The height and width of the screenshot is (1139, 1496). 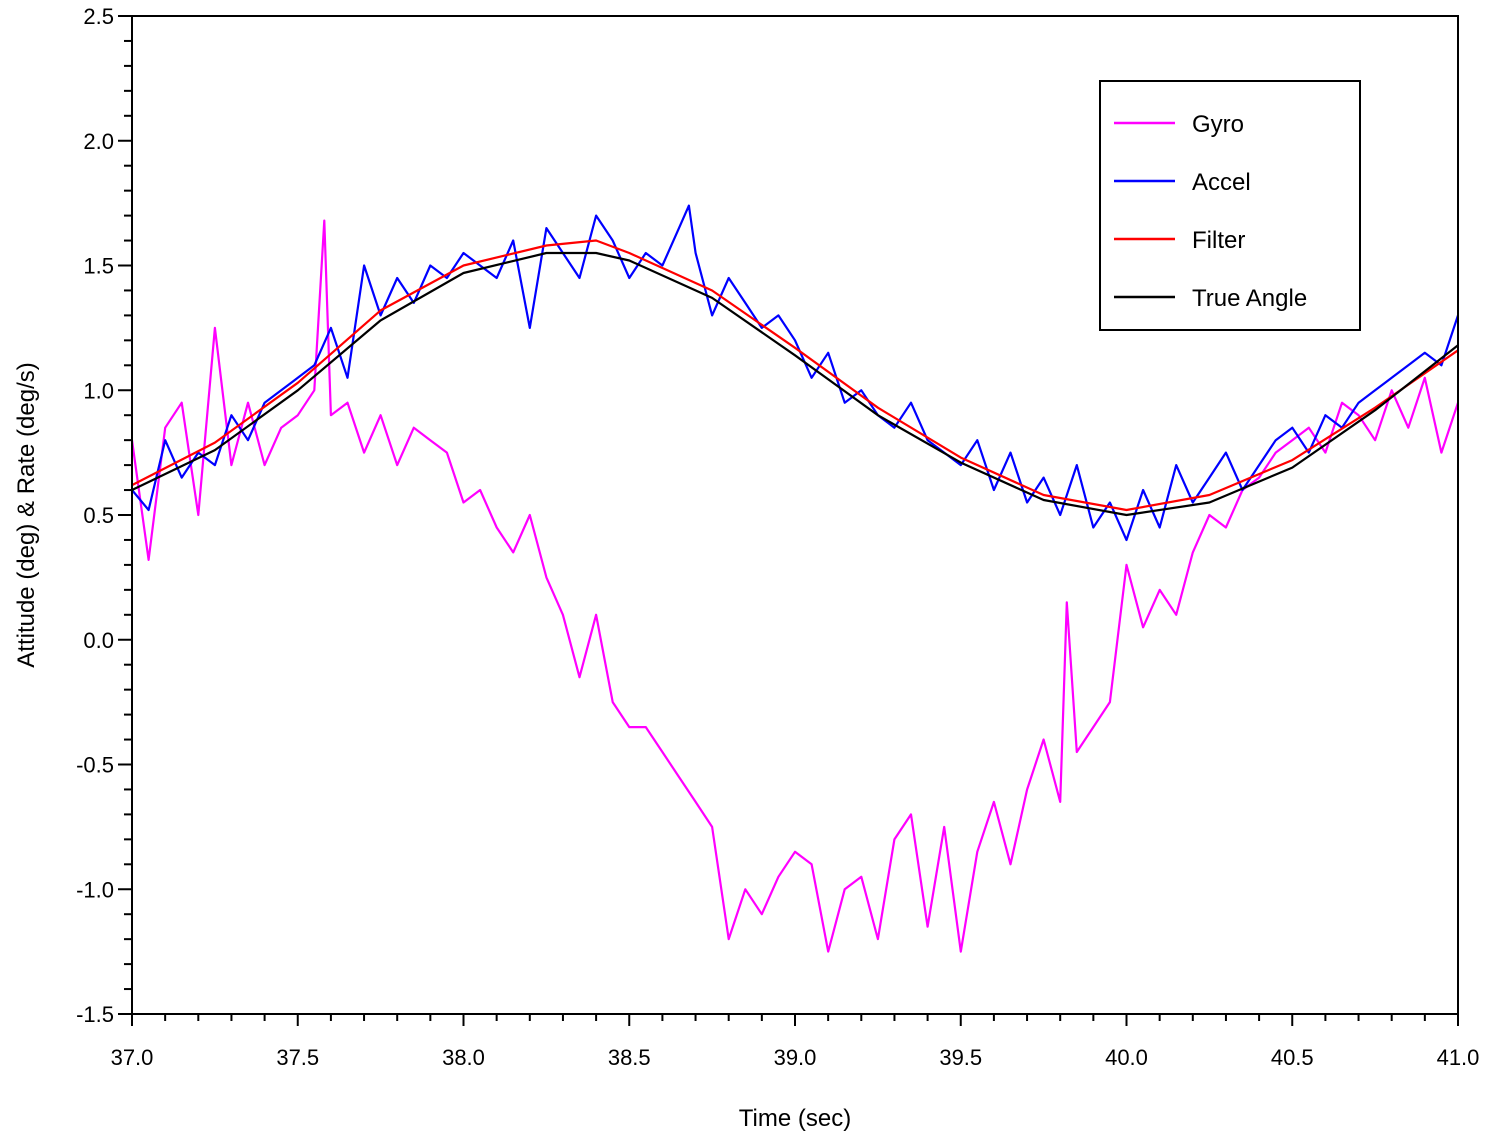 What do you see at coordinates (629, 1057) in the screenshot?
I see `x-tick-label: 38.5` at bounding box center [629, 1057].